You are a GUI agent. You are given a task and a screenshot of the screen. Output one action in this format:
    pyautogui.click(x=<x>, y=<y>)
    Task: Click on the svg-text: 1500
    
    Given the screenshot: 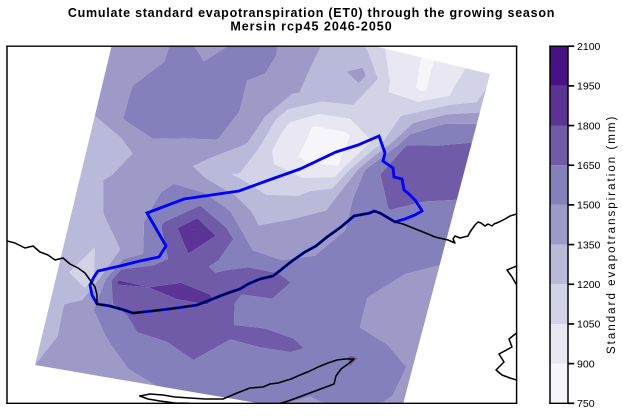 What is the action you would take?
    pyautogui.click(x=589, y=206)
    